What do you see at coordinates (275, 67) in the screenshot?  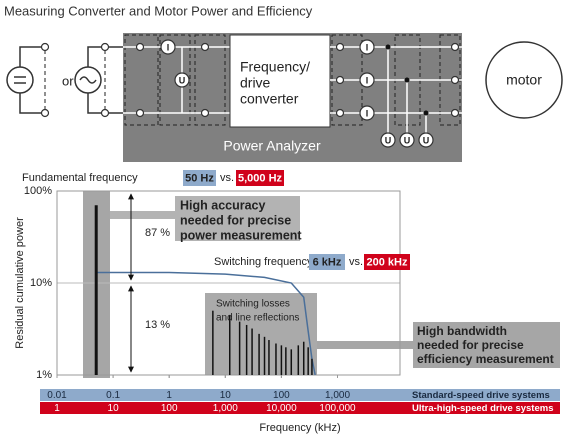 I see `converter-label: Frequency/` at bounding box center [275, 67].